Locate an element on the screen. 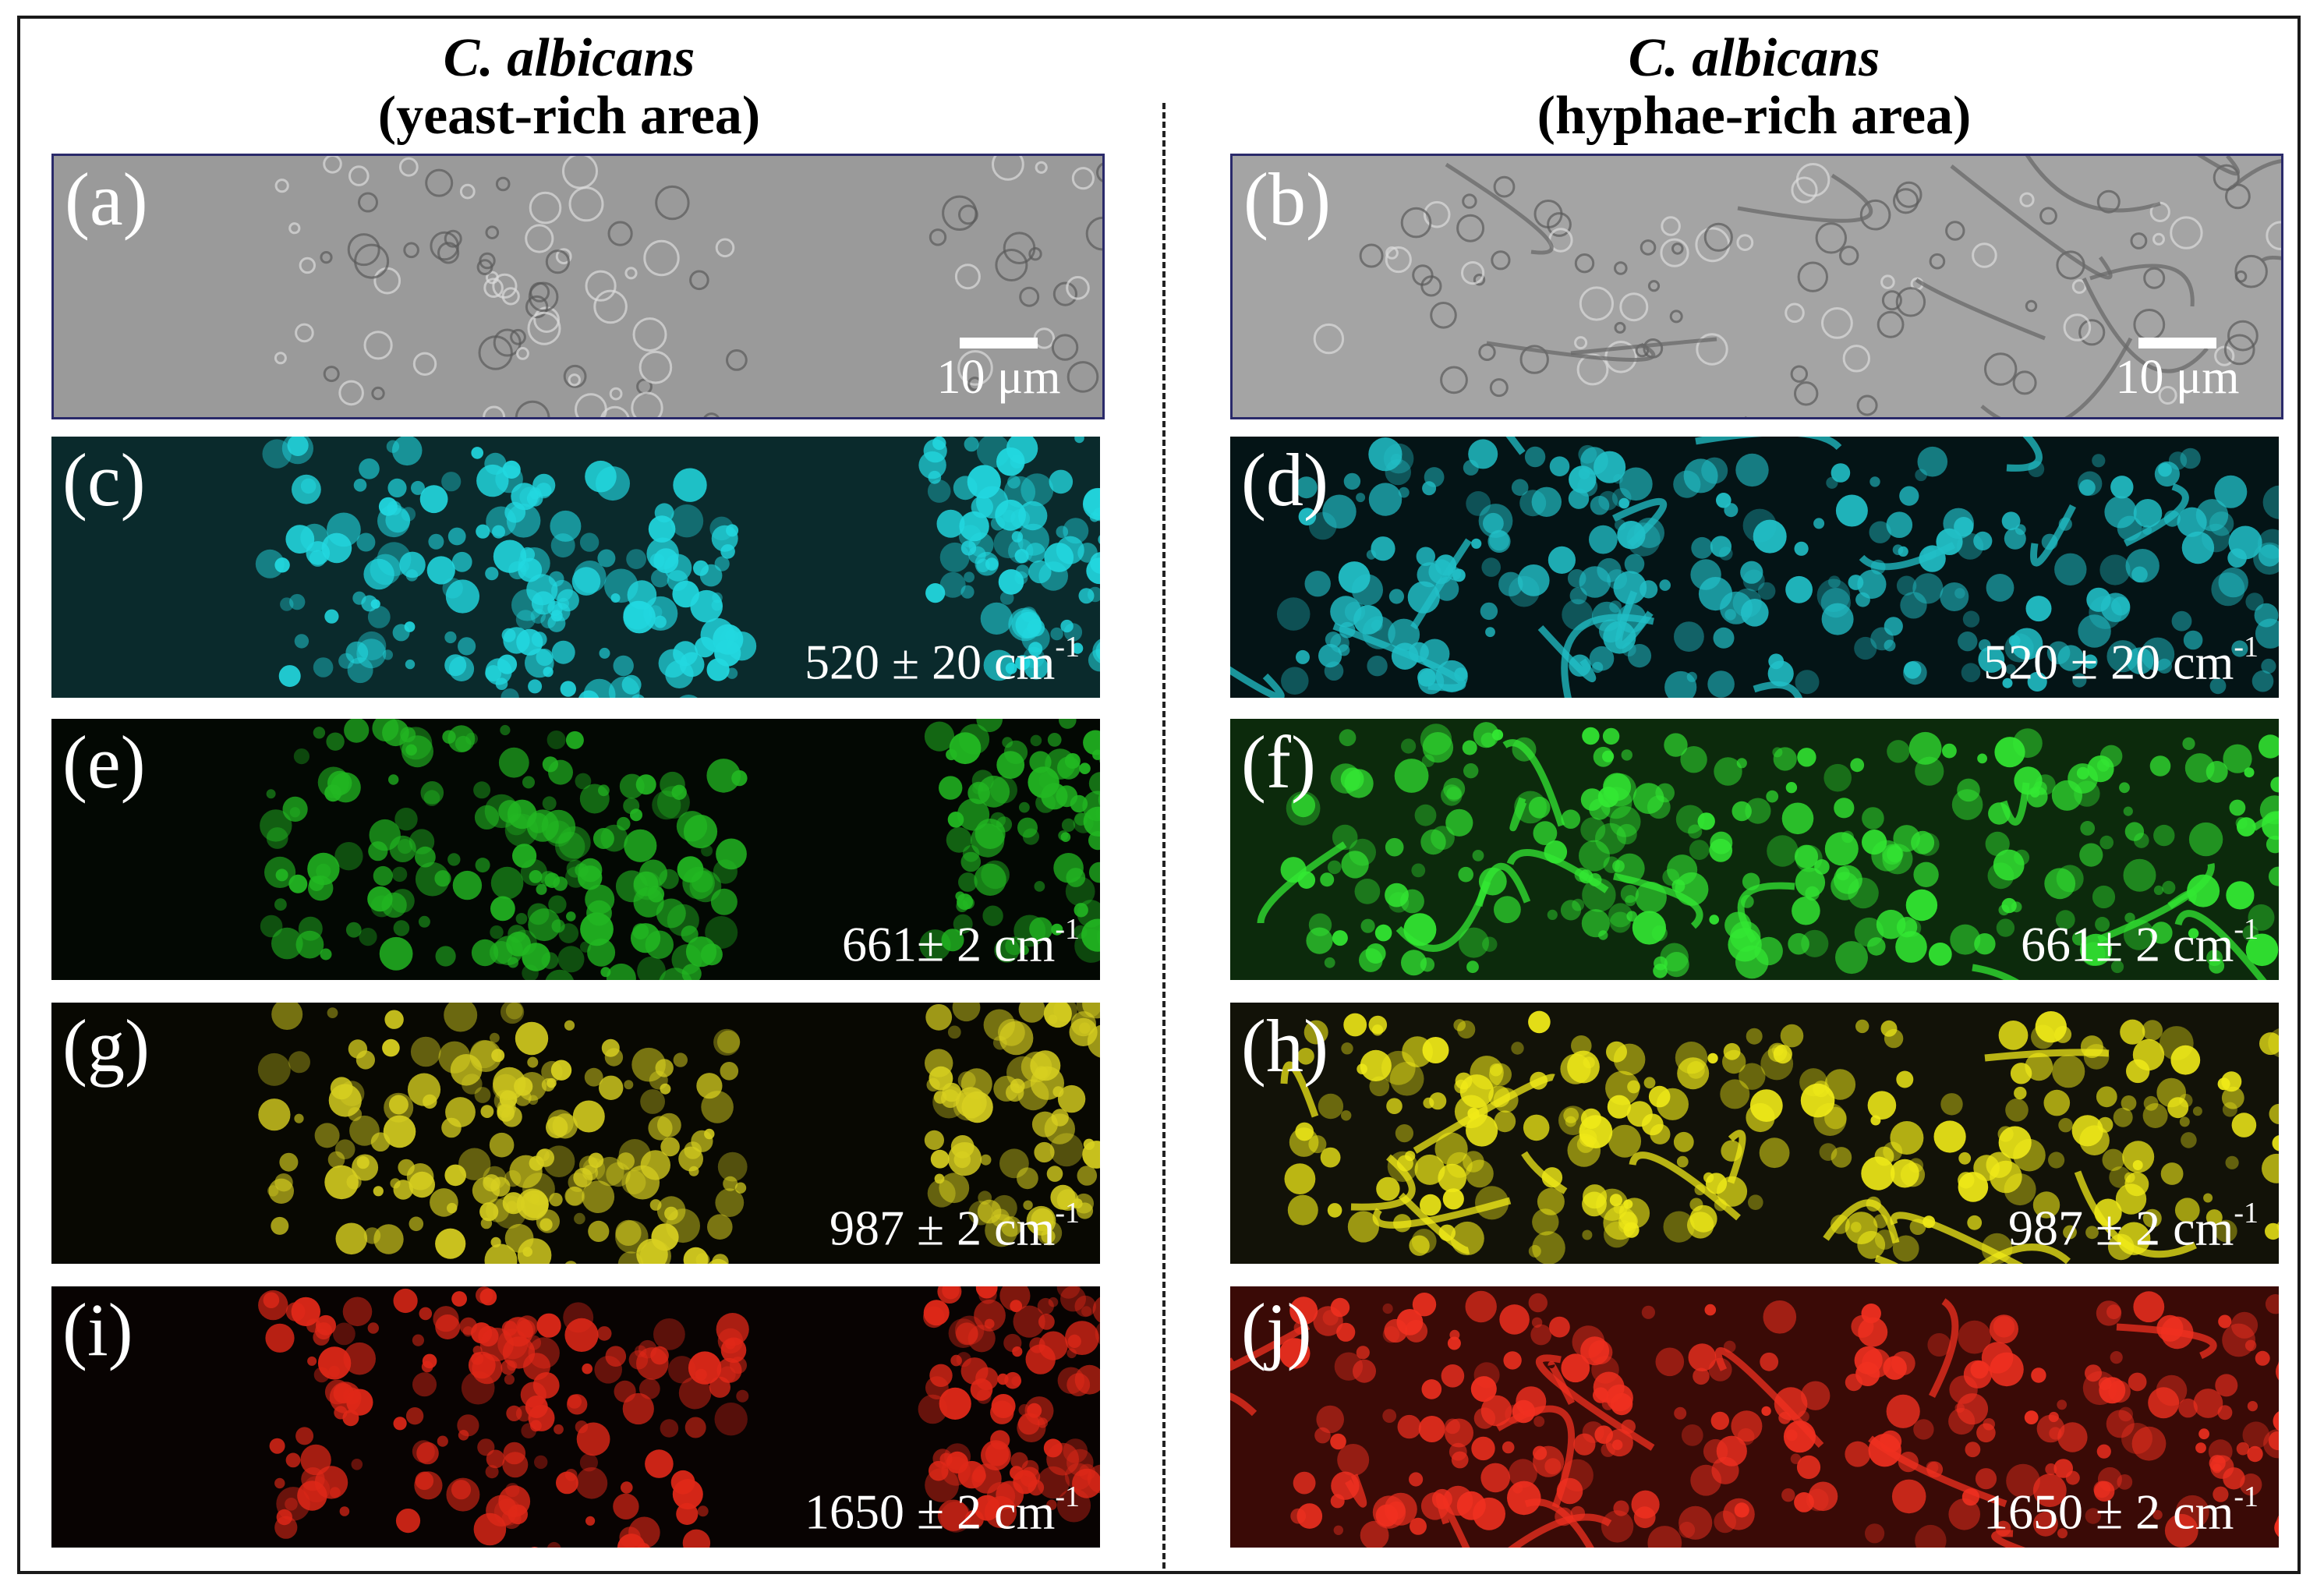 The image size is (2324, 1592). raman-band-value: 520 ± 20 cm is located at coordinates (930, 661).